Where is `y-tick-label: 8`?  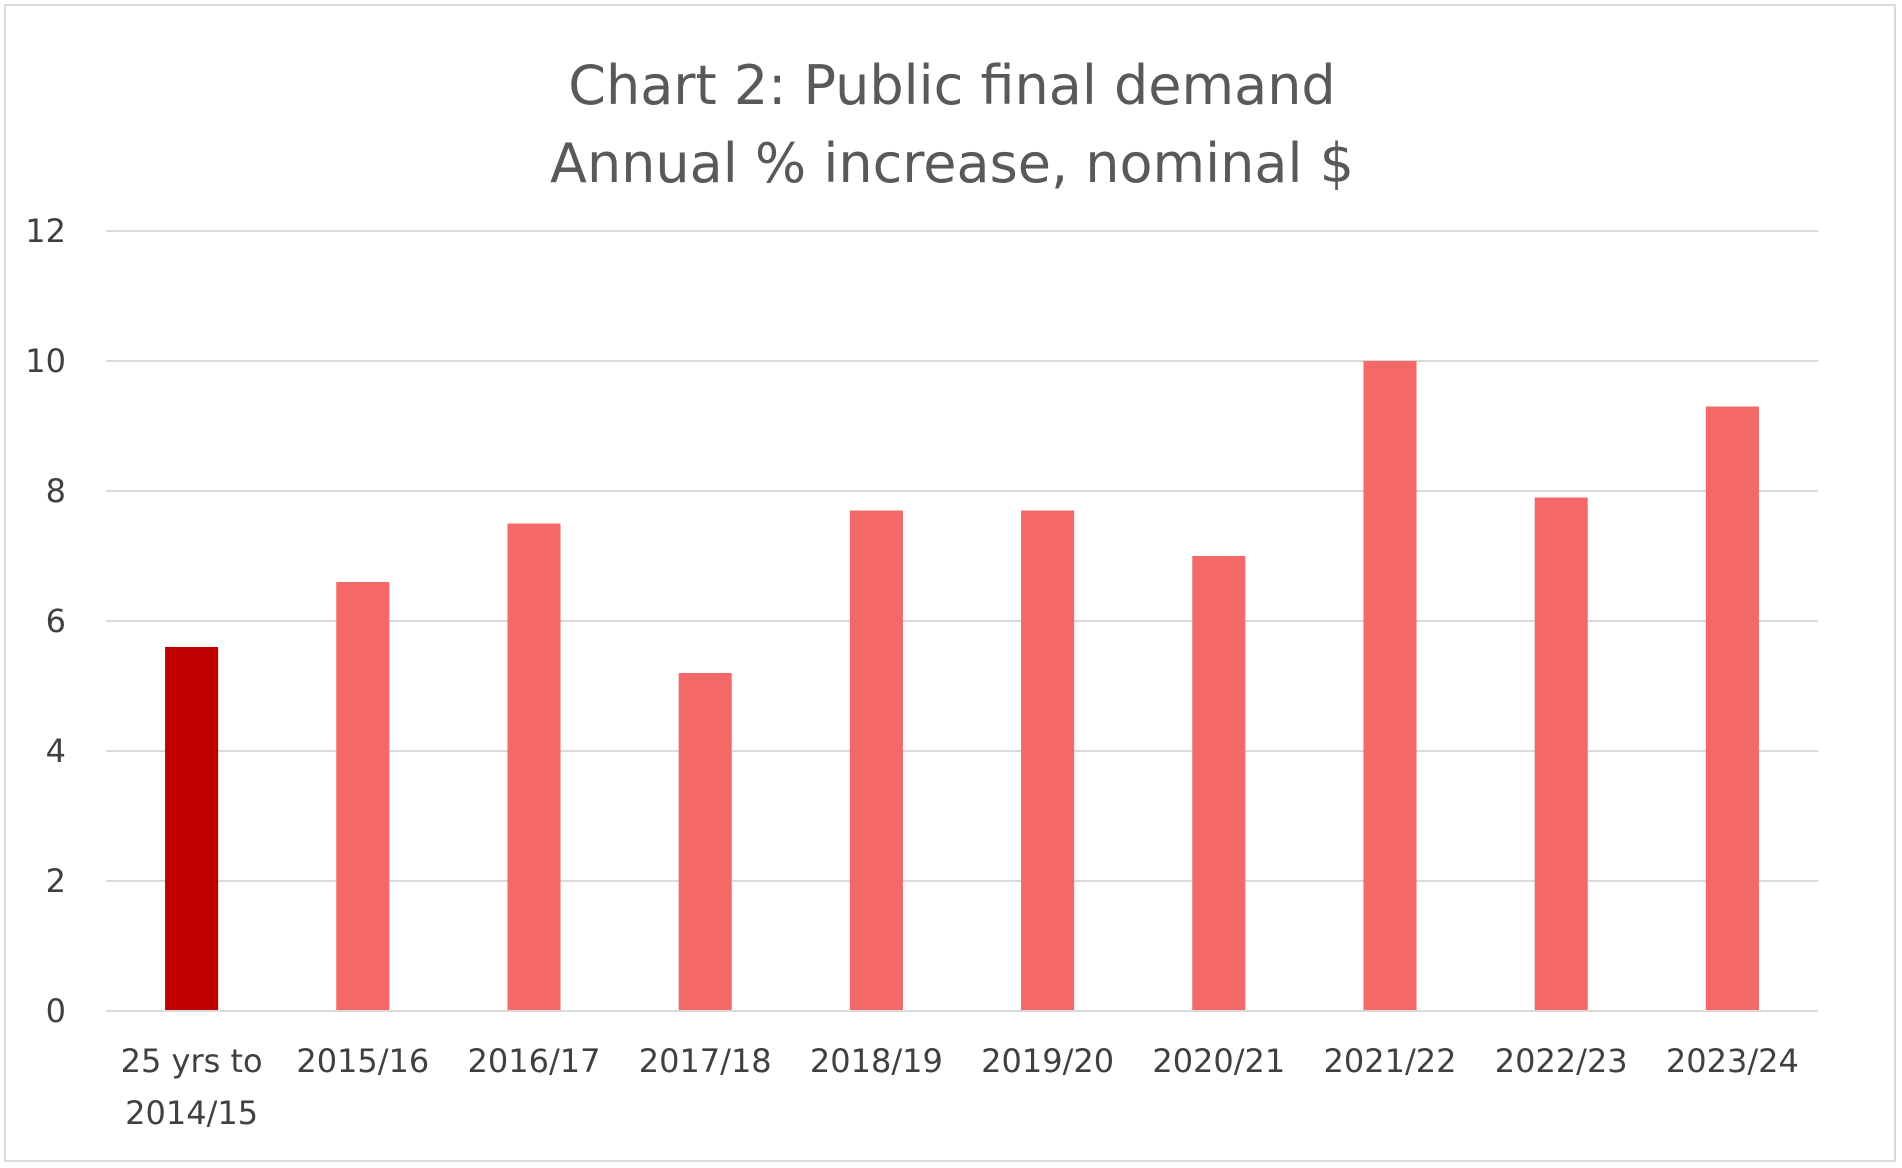 y-tick-label: 8 is located at coordinates (56, 491).